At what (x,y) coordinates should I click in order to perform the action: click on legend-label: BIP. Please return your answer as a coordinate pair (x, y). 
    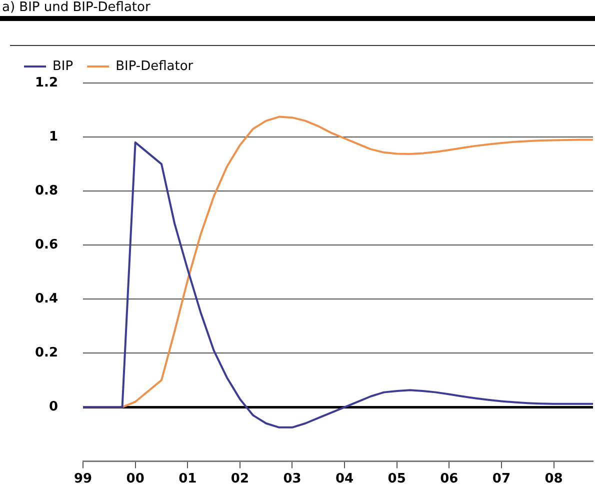
    Looking at the image, I should click on (63, 66).